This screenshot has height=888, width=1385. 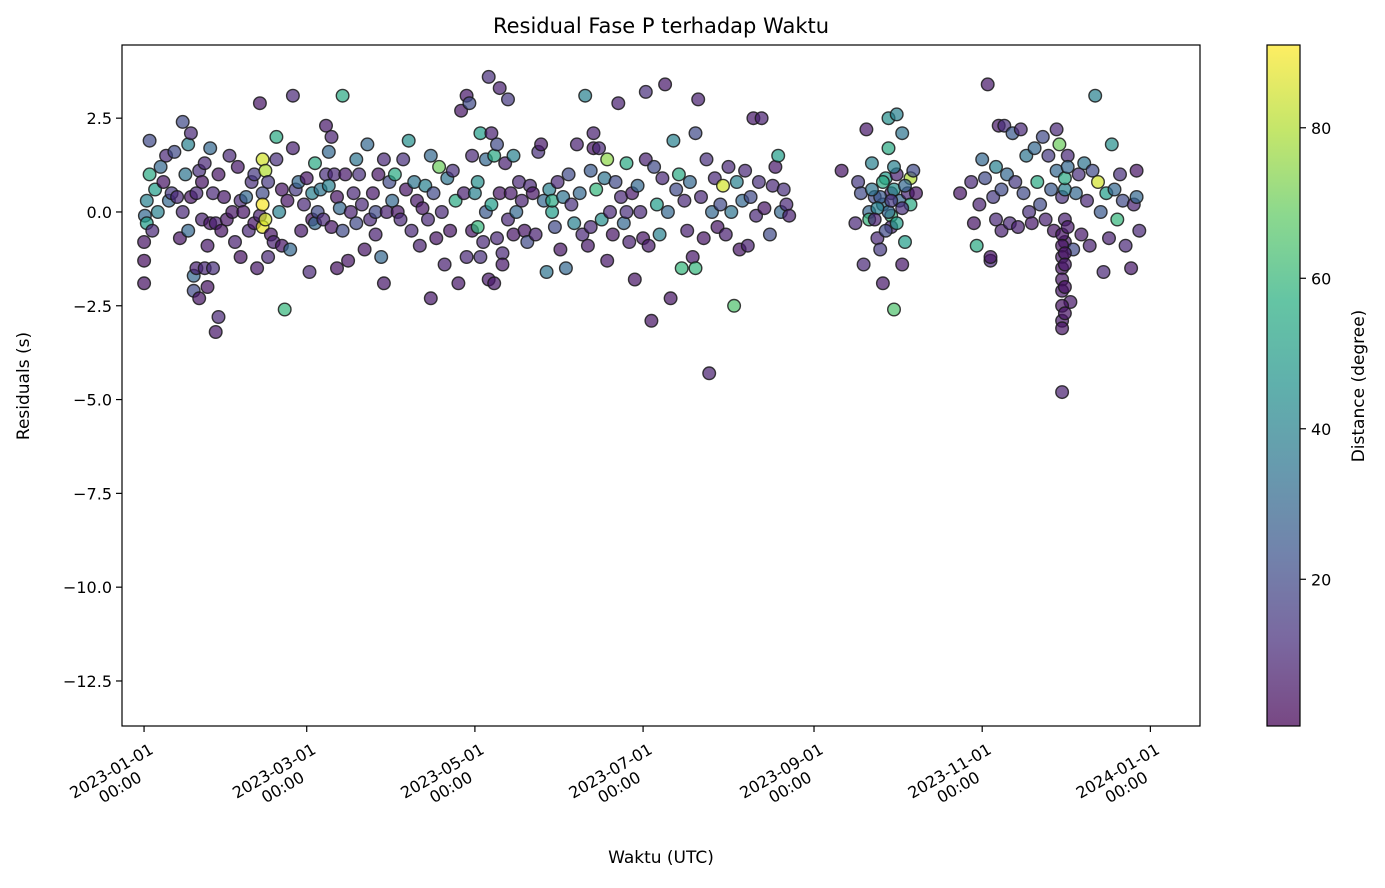 I want to click on y-tick-label: −5.0, so click(x=92, y=400).